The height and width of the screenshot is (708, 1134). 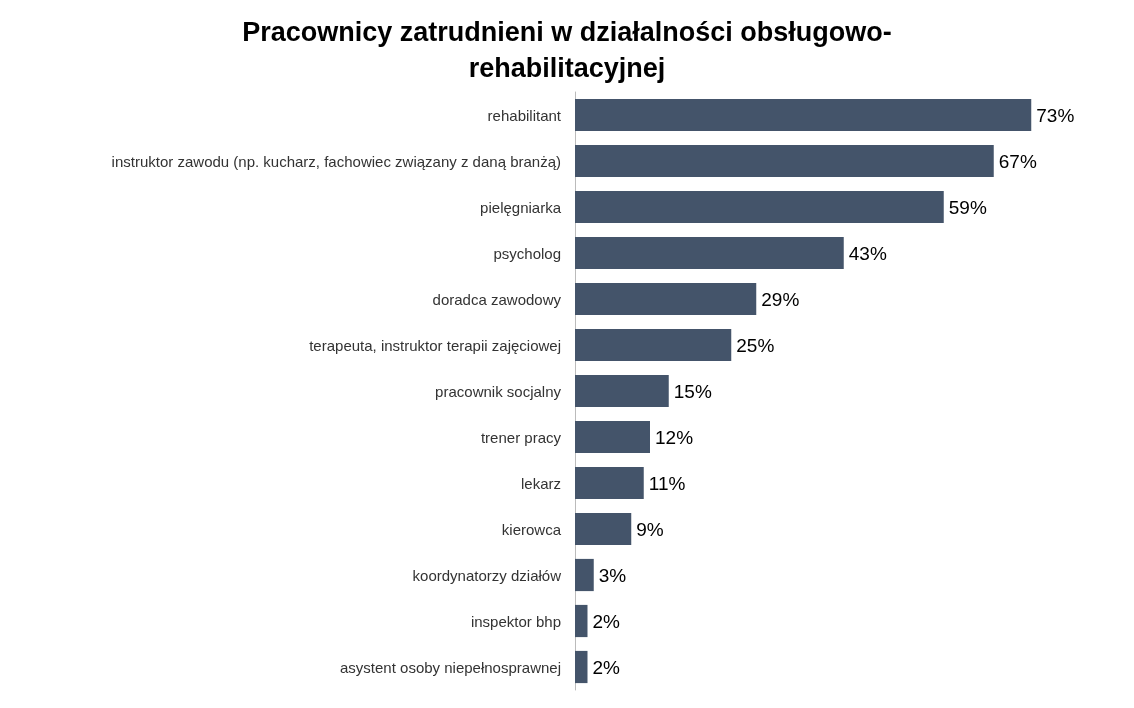 What do you see at coordinates (1055, 115) in the screenshot?
I see `data-label: 73%` at bounding box center [1055, 115].